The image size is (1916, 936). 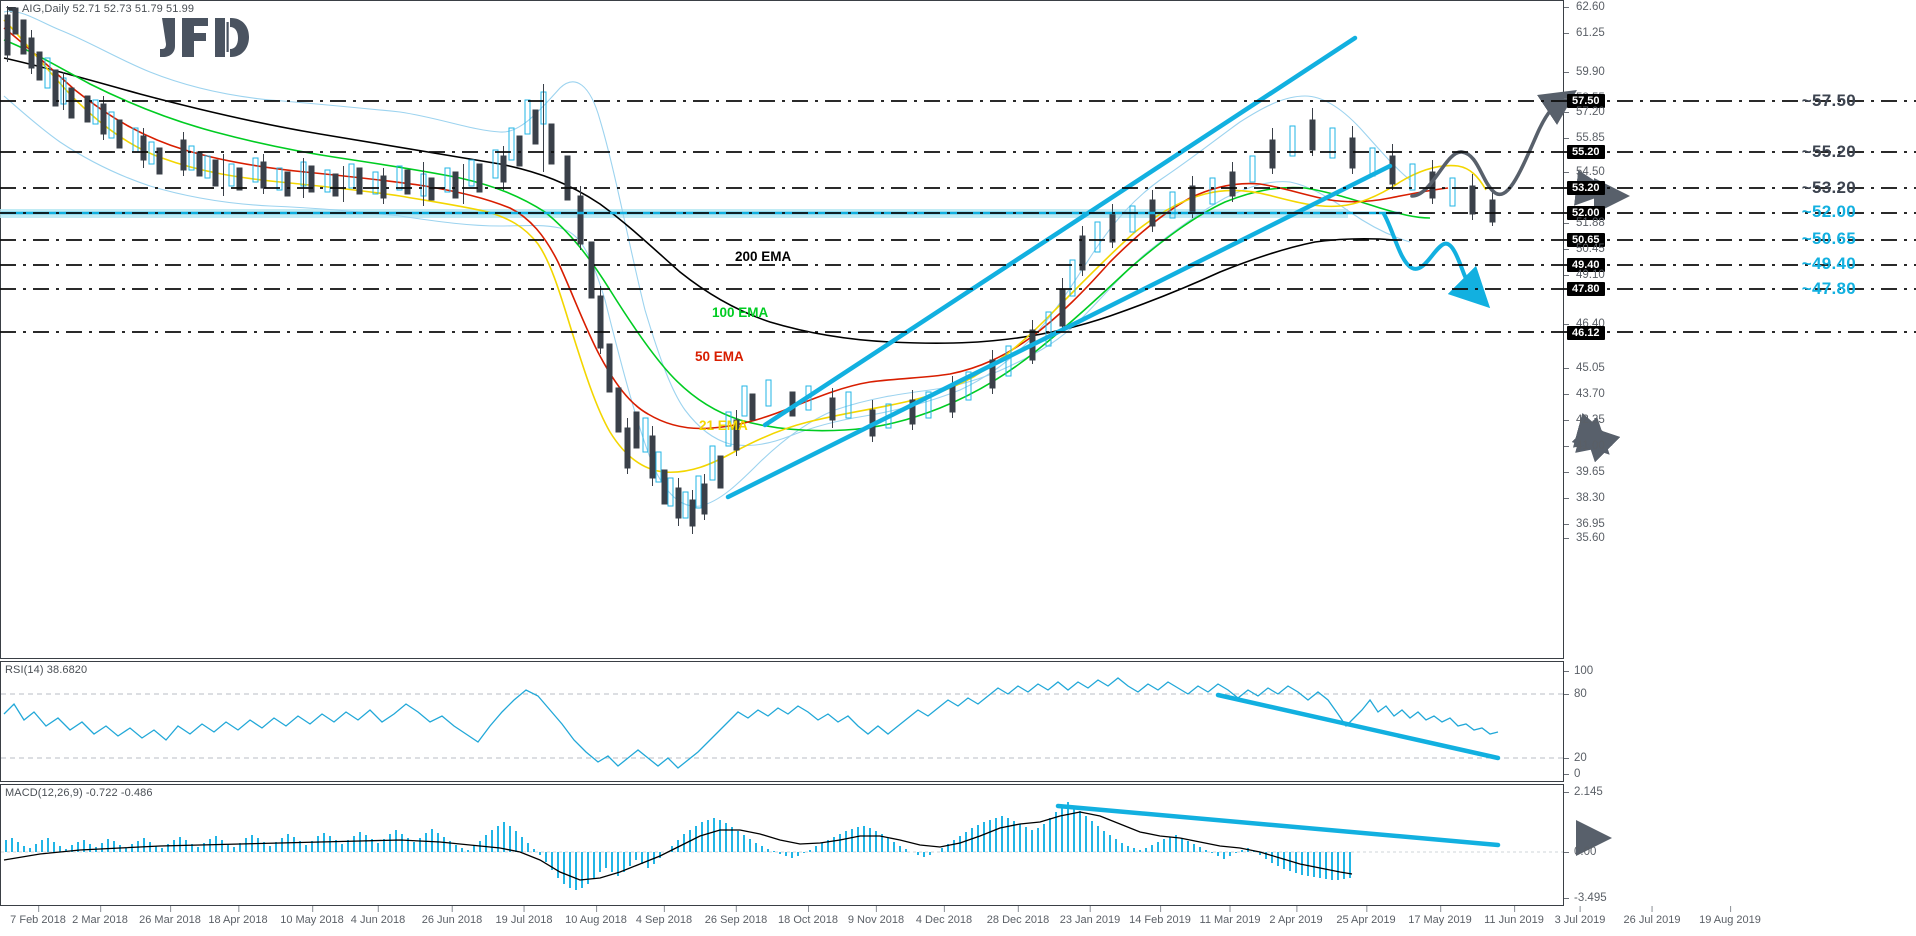 What do you see at coordinates (1572, 774) in the screenshot?
I see `rsi-tick-0: 0` at bounding box center [1572, 774].